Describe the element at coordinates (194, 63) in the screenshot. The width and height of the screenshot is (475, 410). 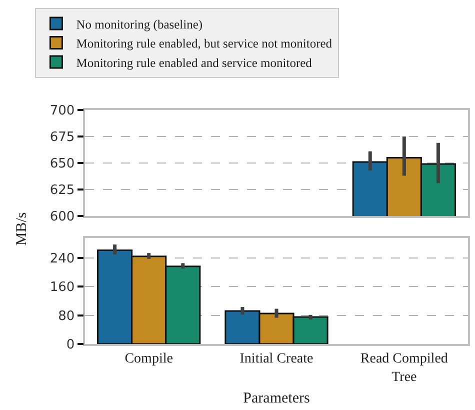
I see `legend-label: Monitoring rule enabled and service monitored` at that location.